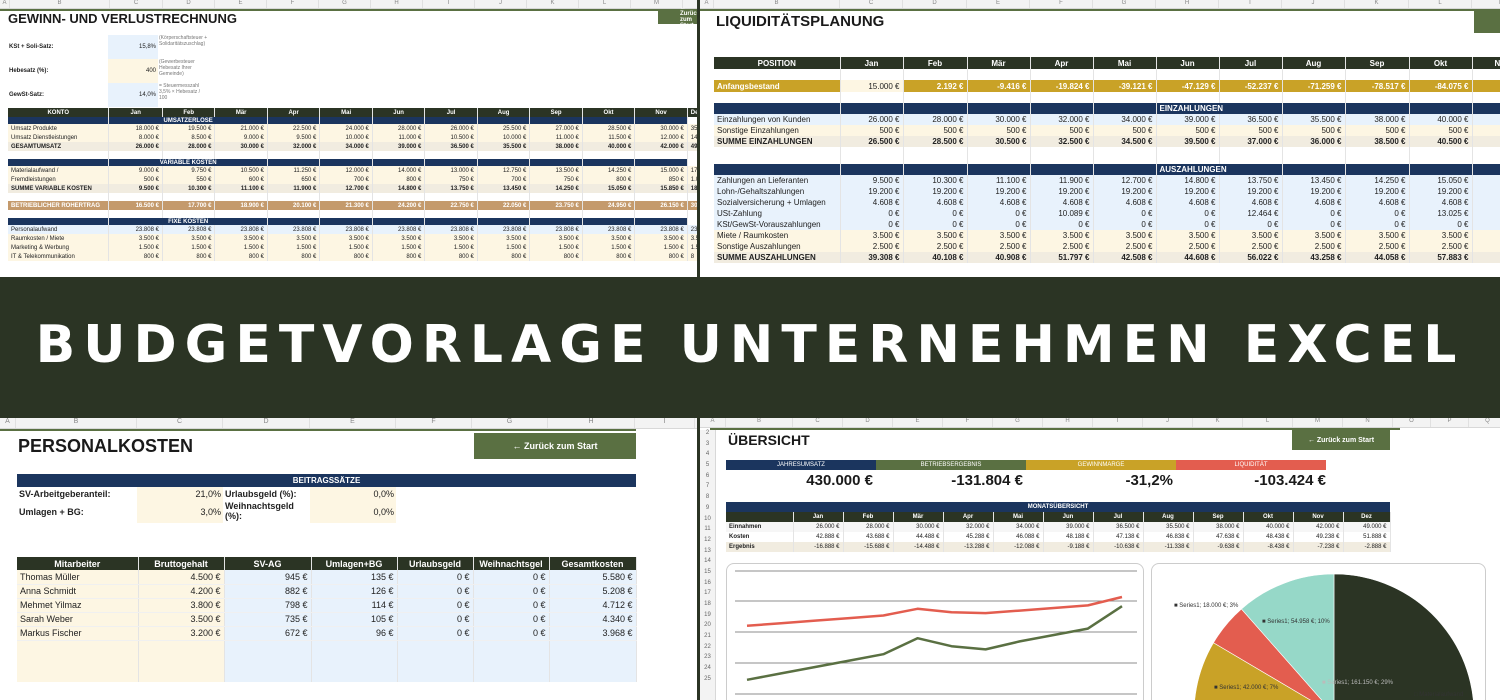 Image resolution: width=1500 pixels, height=700 pixels. Describe the element at coordinates (1068, 527) in the screenshot. I see `cell: 39.000 €` at that location.